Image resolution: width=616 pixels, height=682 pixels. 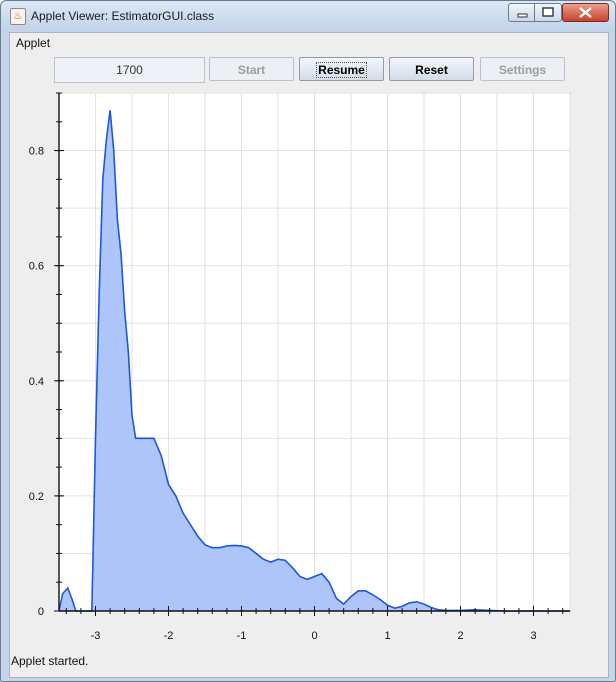 What do you see at coordinates (522, 12) in the screenshot?
I see `minimize-button` at bounding box center [522, 12].